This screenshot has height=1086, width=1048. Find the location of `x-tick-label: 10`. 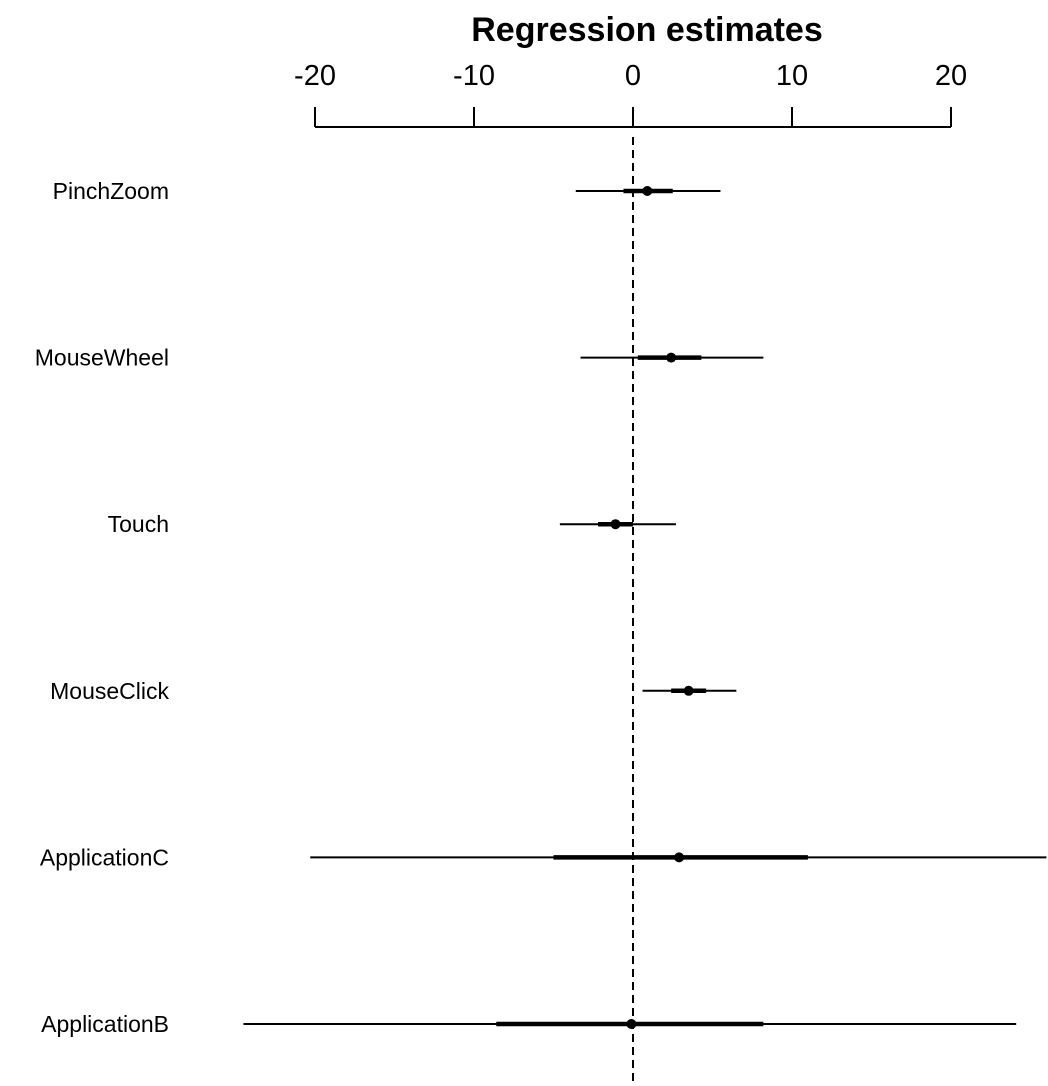

x-tick-label: 10 is located at coordinates (792, 76).